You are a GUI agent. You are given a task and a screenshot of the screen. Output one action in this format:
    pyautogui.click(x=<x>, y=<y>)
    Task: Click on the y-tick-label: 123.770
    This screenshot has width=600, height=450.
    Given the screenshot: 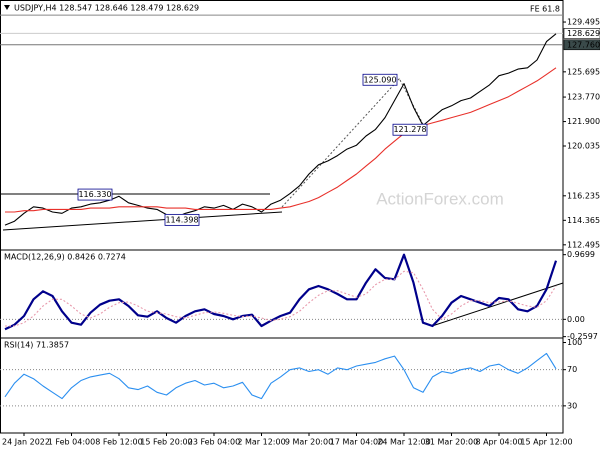 What is the action you would take?
    pyautogui.click(x=583, y=97)
    